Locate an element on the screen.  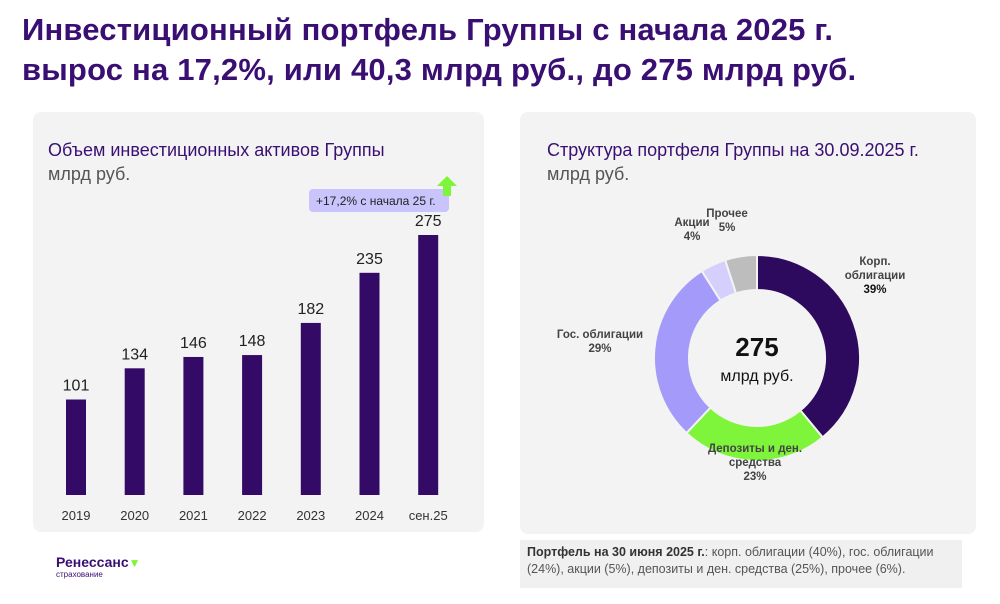
x-tick-label: 2019 is located at coordinates (76, 515).